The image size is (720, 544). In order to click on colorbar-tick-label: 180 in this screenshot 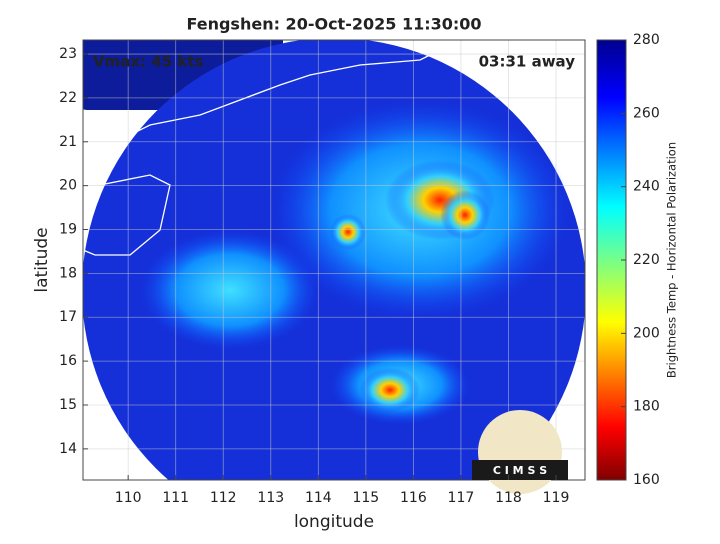, I will do `click(646, 407)`.